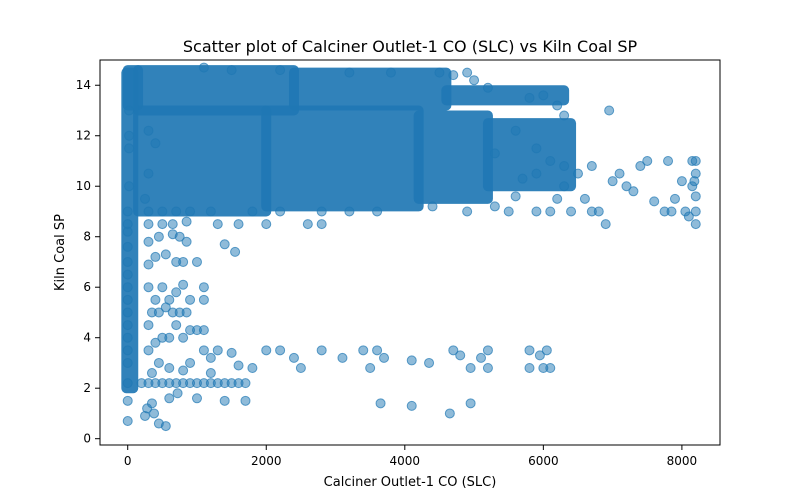 The height and width of the screenshot is (500, 800). I want to click on y-tick-label: 2, so click(87, 388).